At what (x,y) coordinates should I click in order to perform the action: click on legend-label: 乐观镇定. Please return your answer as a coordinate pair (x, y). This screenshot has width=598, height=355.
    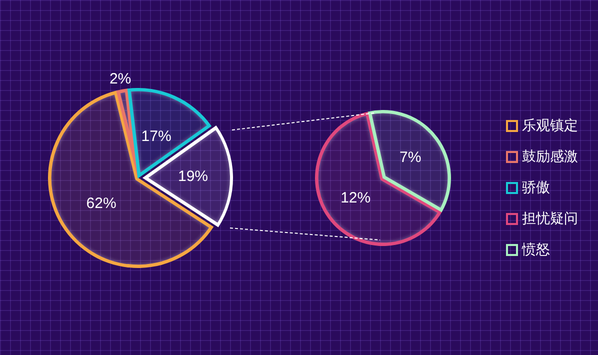
    Looking at the image, I should click on (550, 125).